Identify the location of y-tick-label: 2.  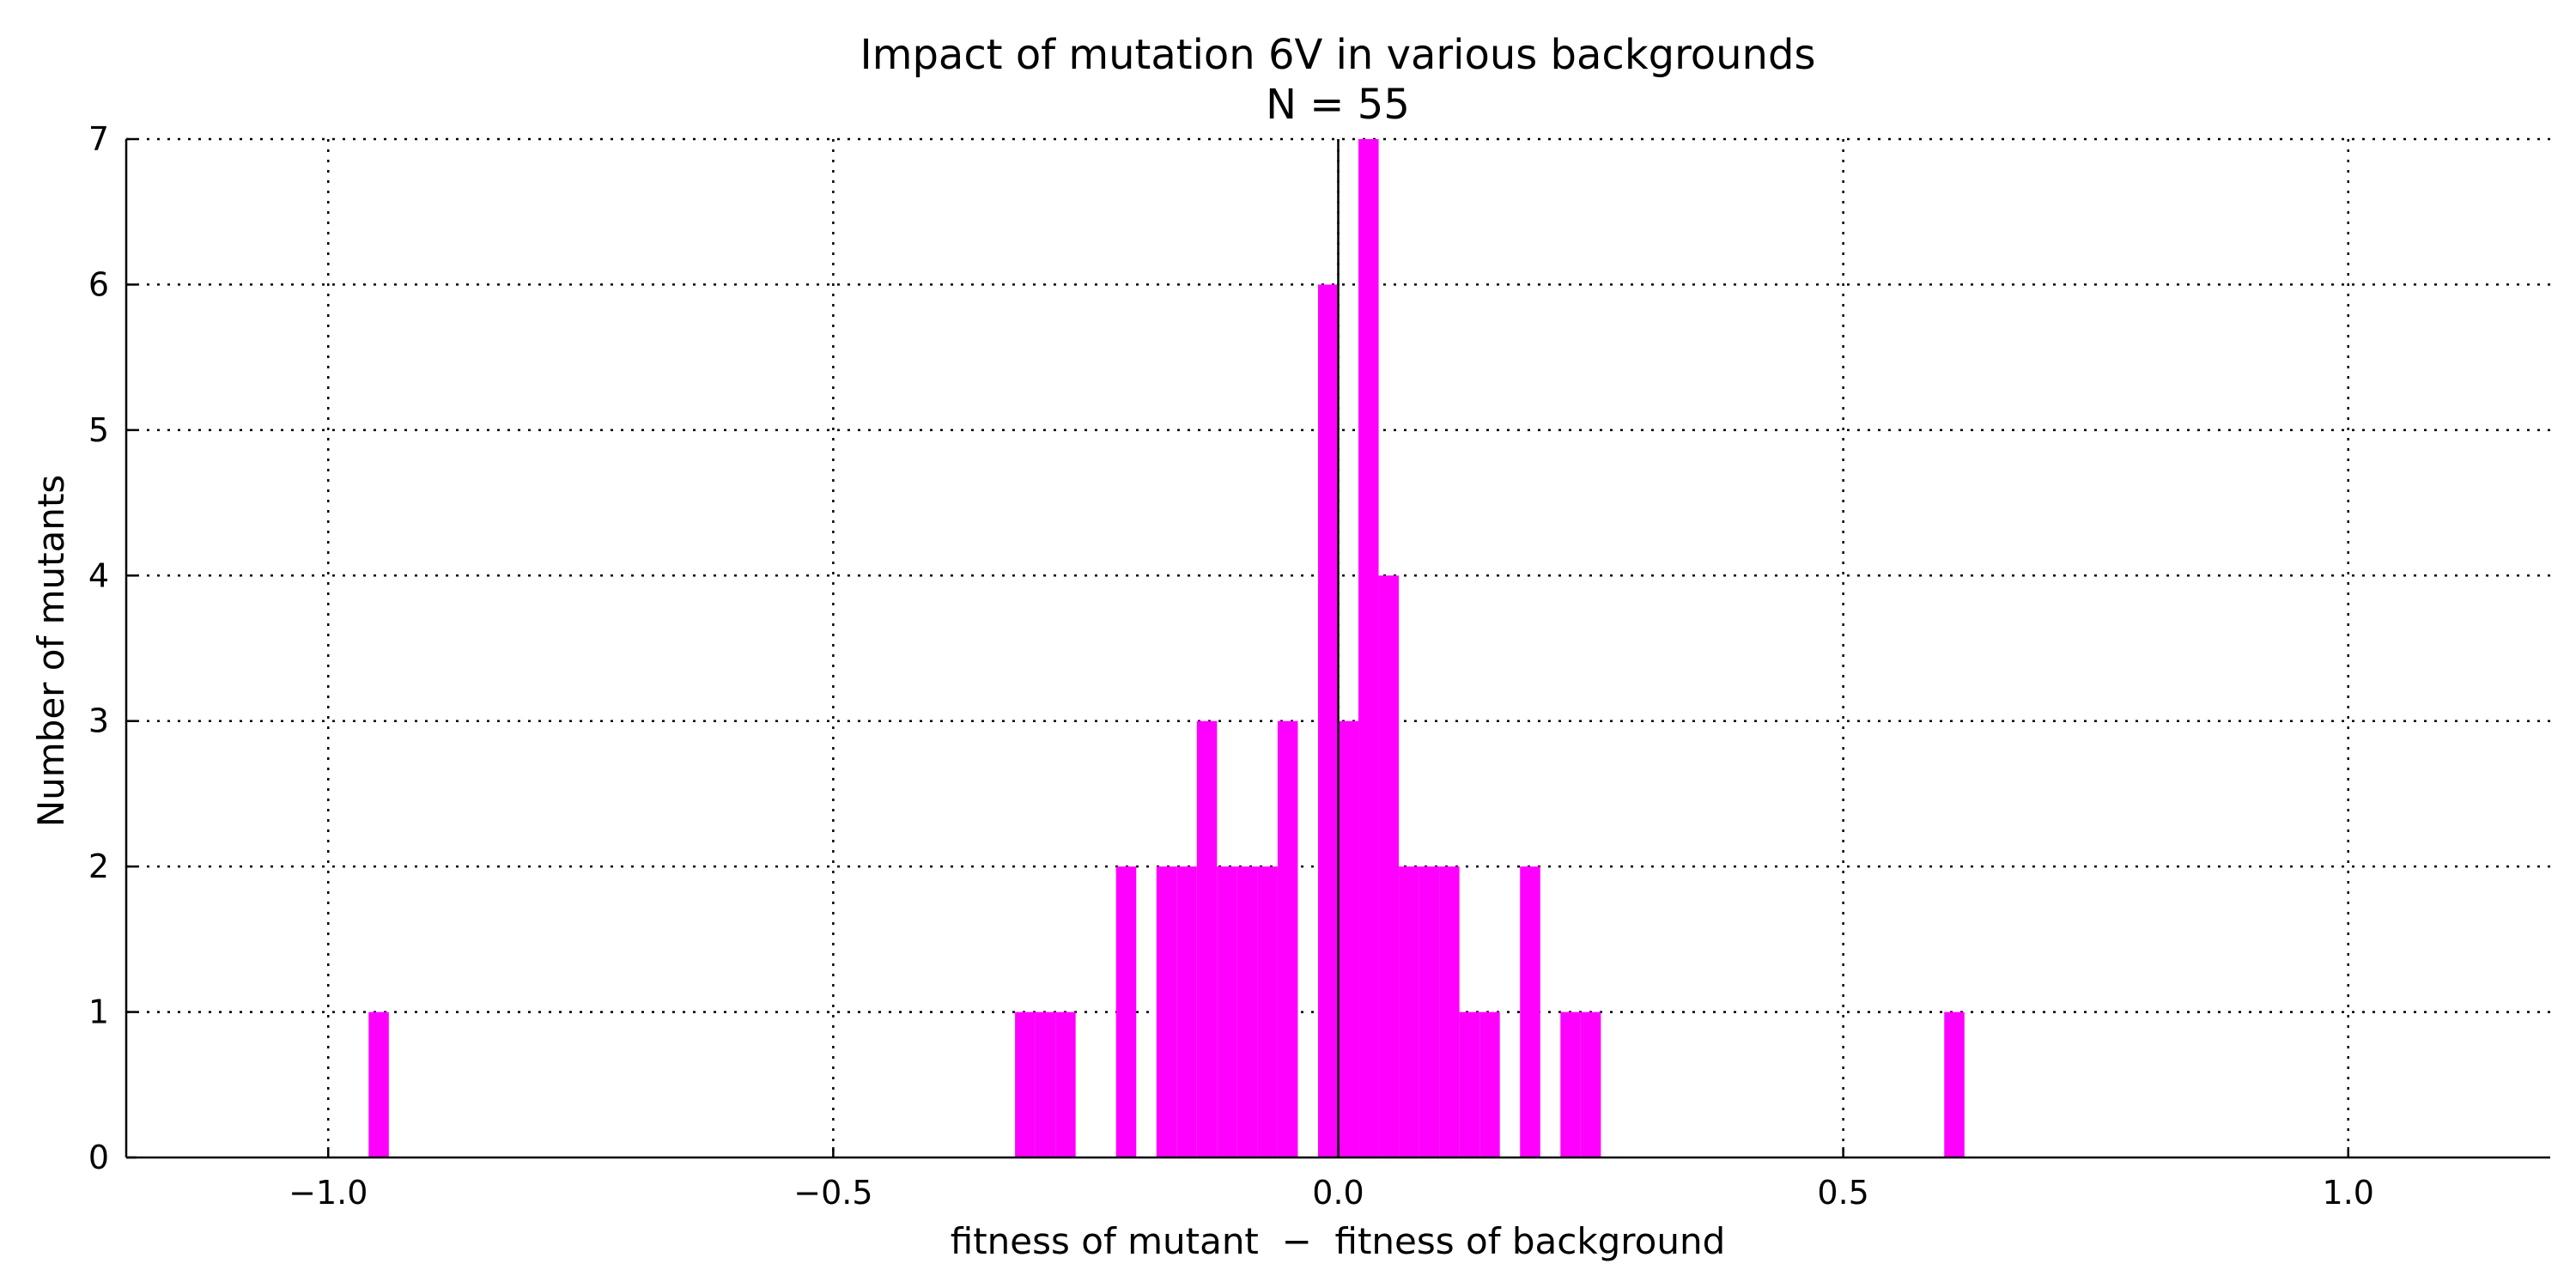
(98, 867).